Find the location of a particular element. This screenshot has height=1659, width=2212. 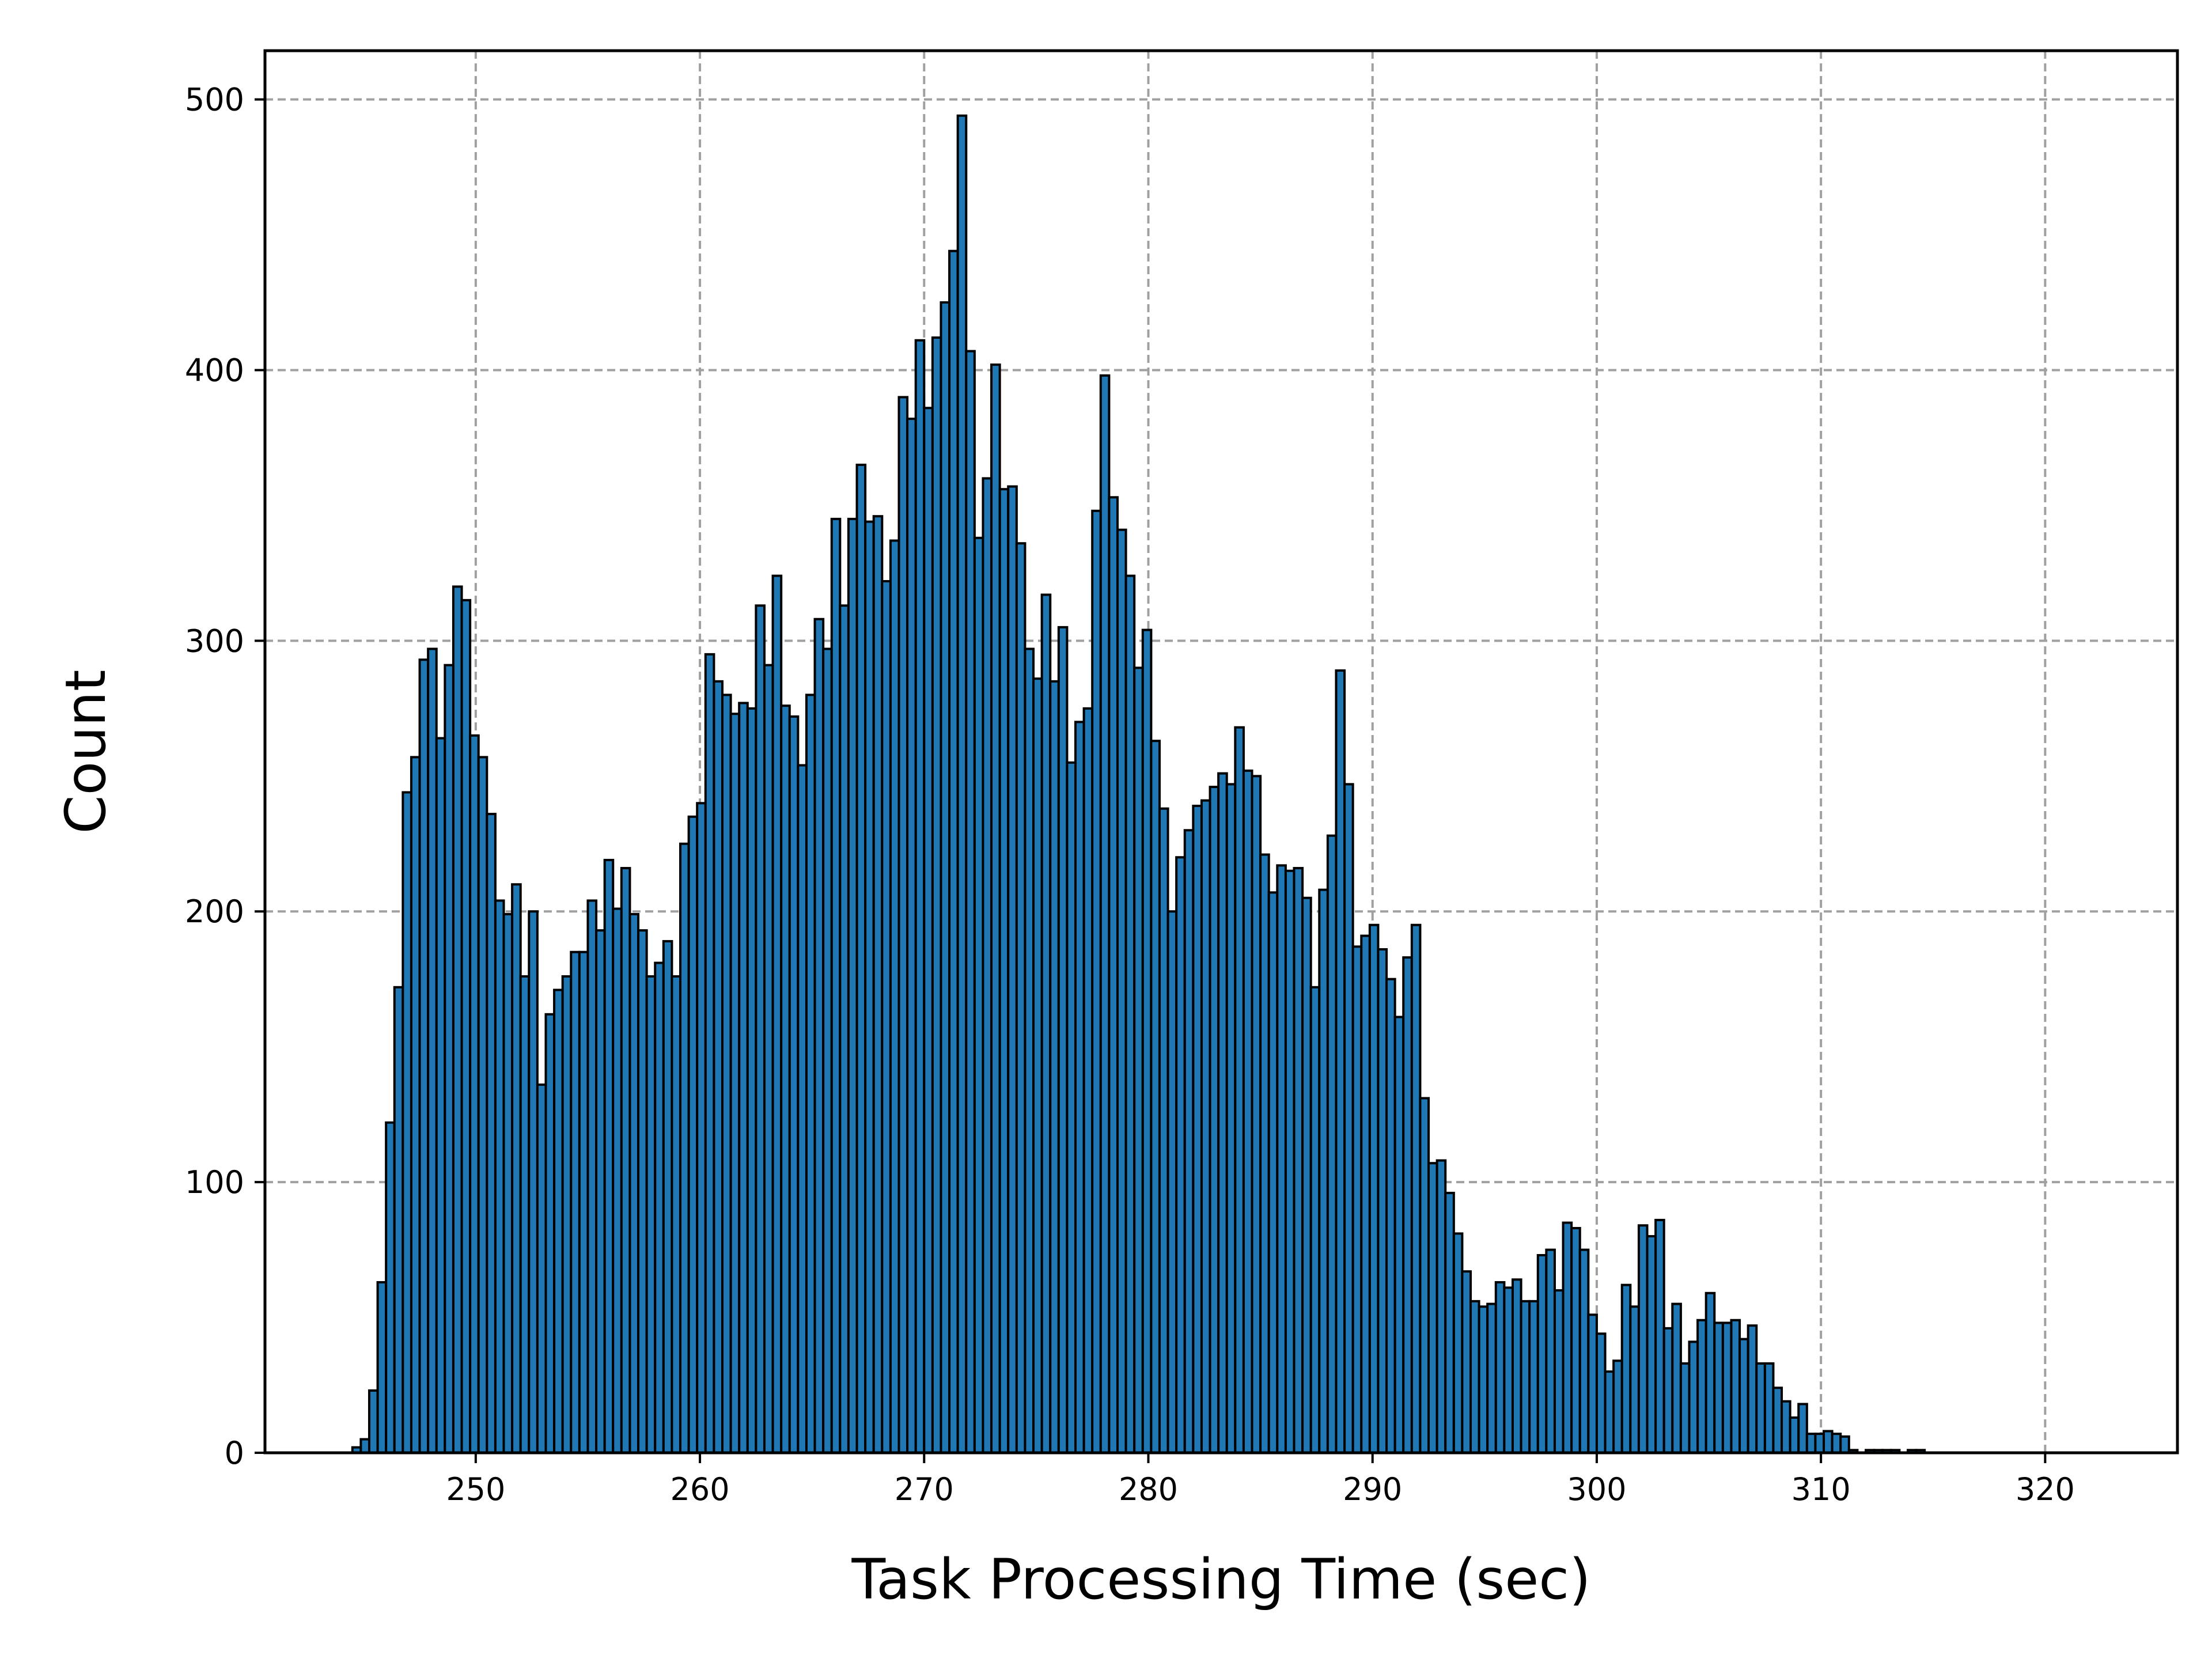

x-tick-label: 260 is located at coordinates (700, 1489).